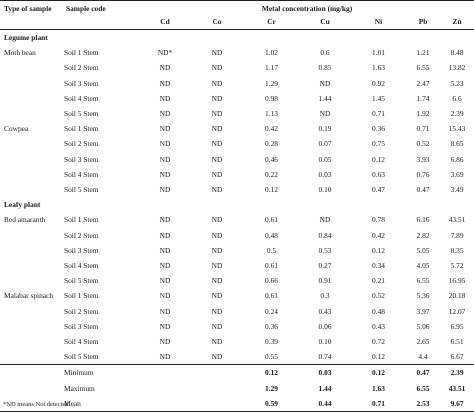  What do you see at coordinates (457, 326) in the screenshot?
I see `value-zn: 6.95` at bounding box center [457, 326].